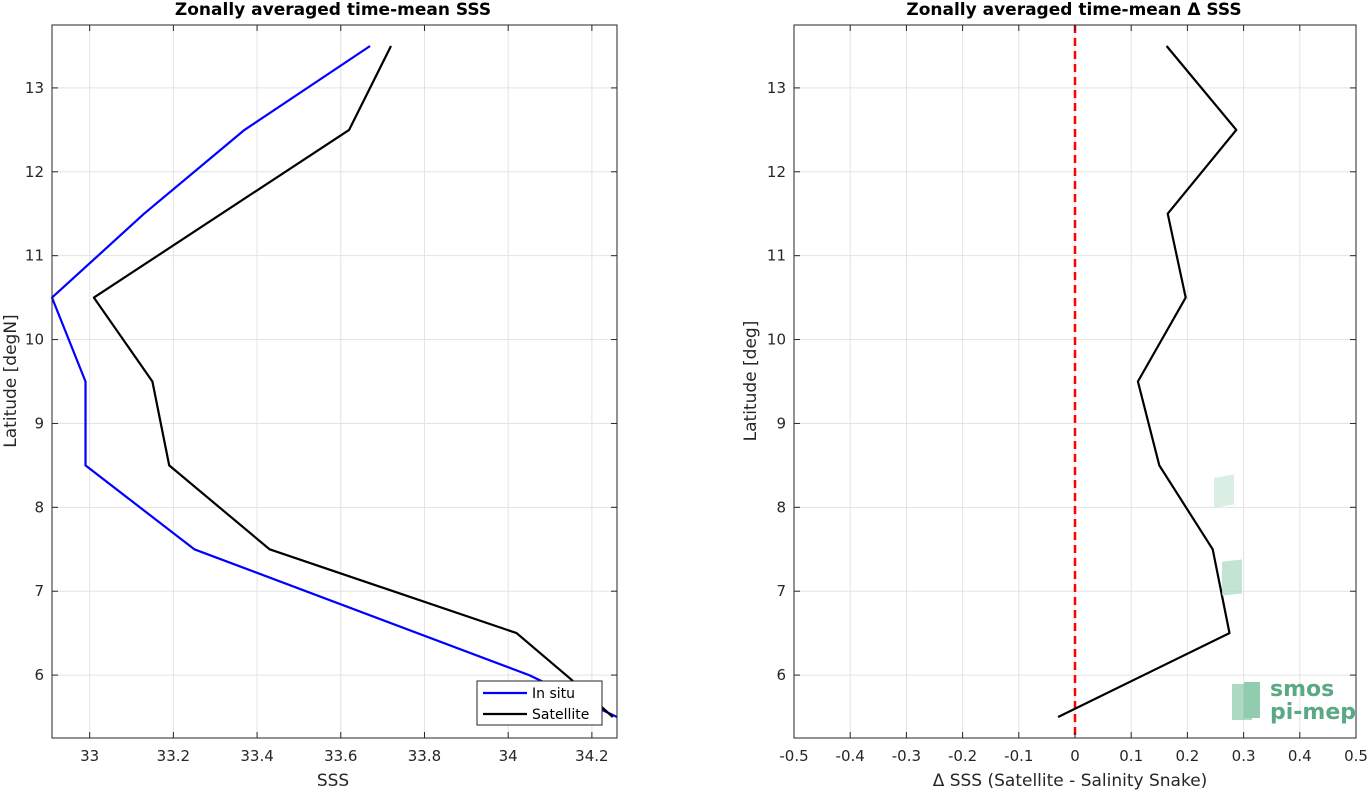 This screenshot has width=1369, height=791. I want to click on x-tick-label: -0.2, so click(962, 756).